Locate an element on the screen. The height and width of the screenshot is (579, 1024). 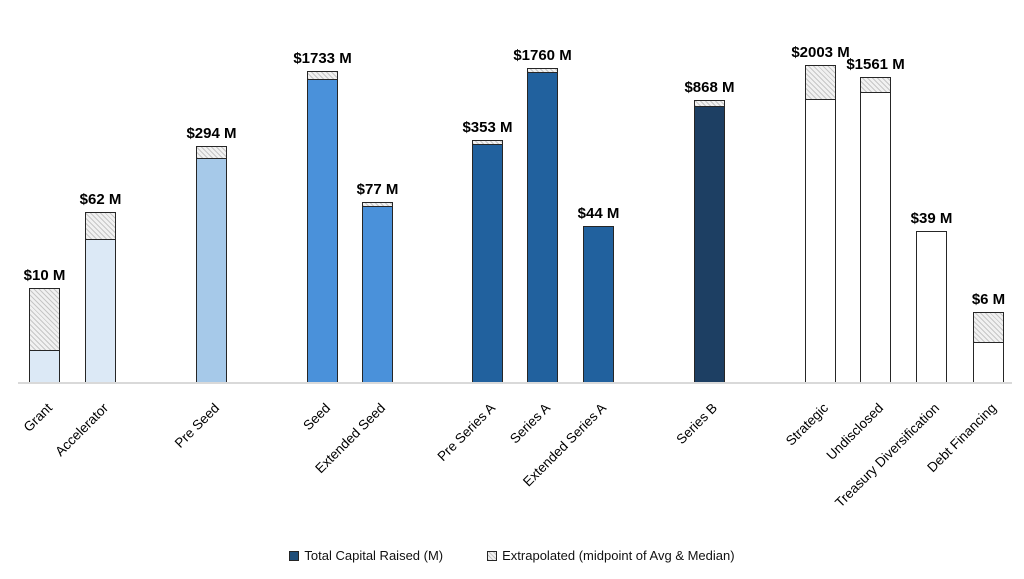
bar-accelerator is located at coordinates (100, 297).